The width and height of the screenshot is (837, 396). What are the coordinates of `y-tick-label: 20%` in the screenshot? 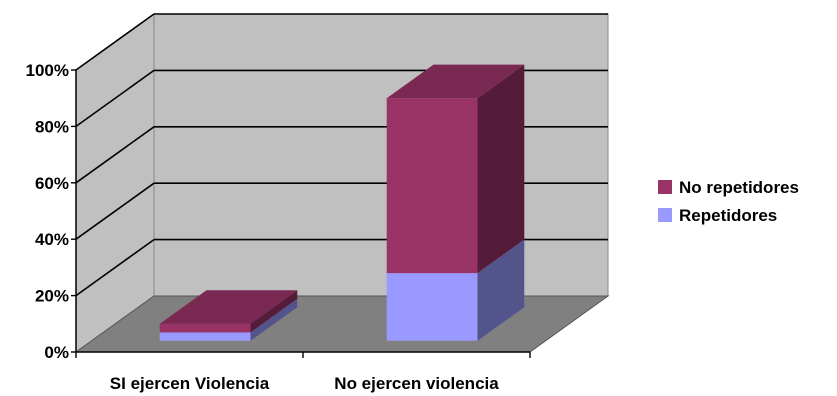 It's located at (52, 296).